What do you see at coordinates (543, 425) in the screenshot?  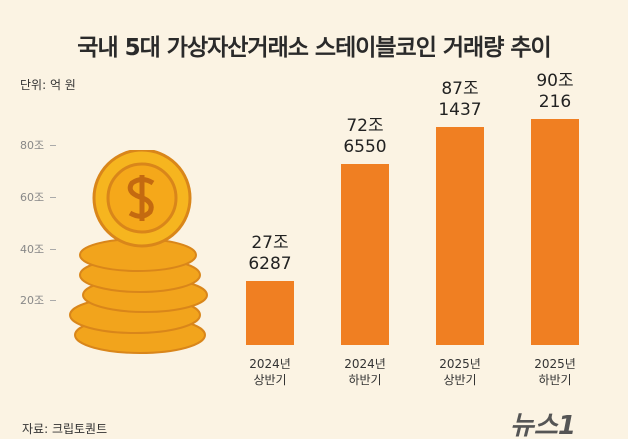 I see `logo: 뉴스1` at bounding box center [543, 425].